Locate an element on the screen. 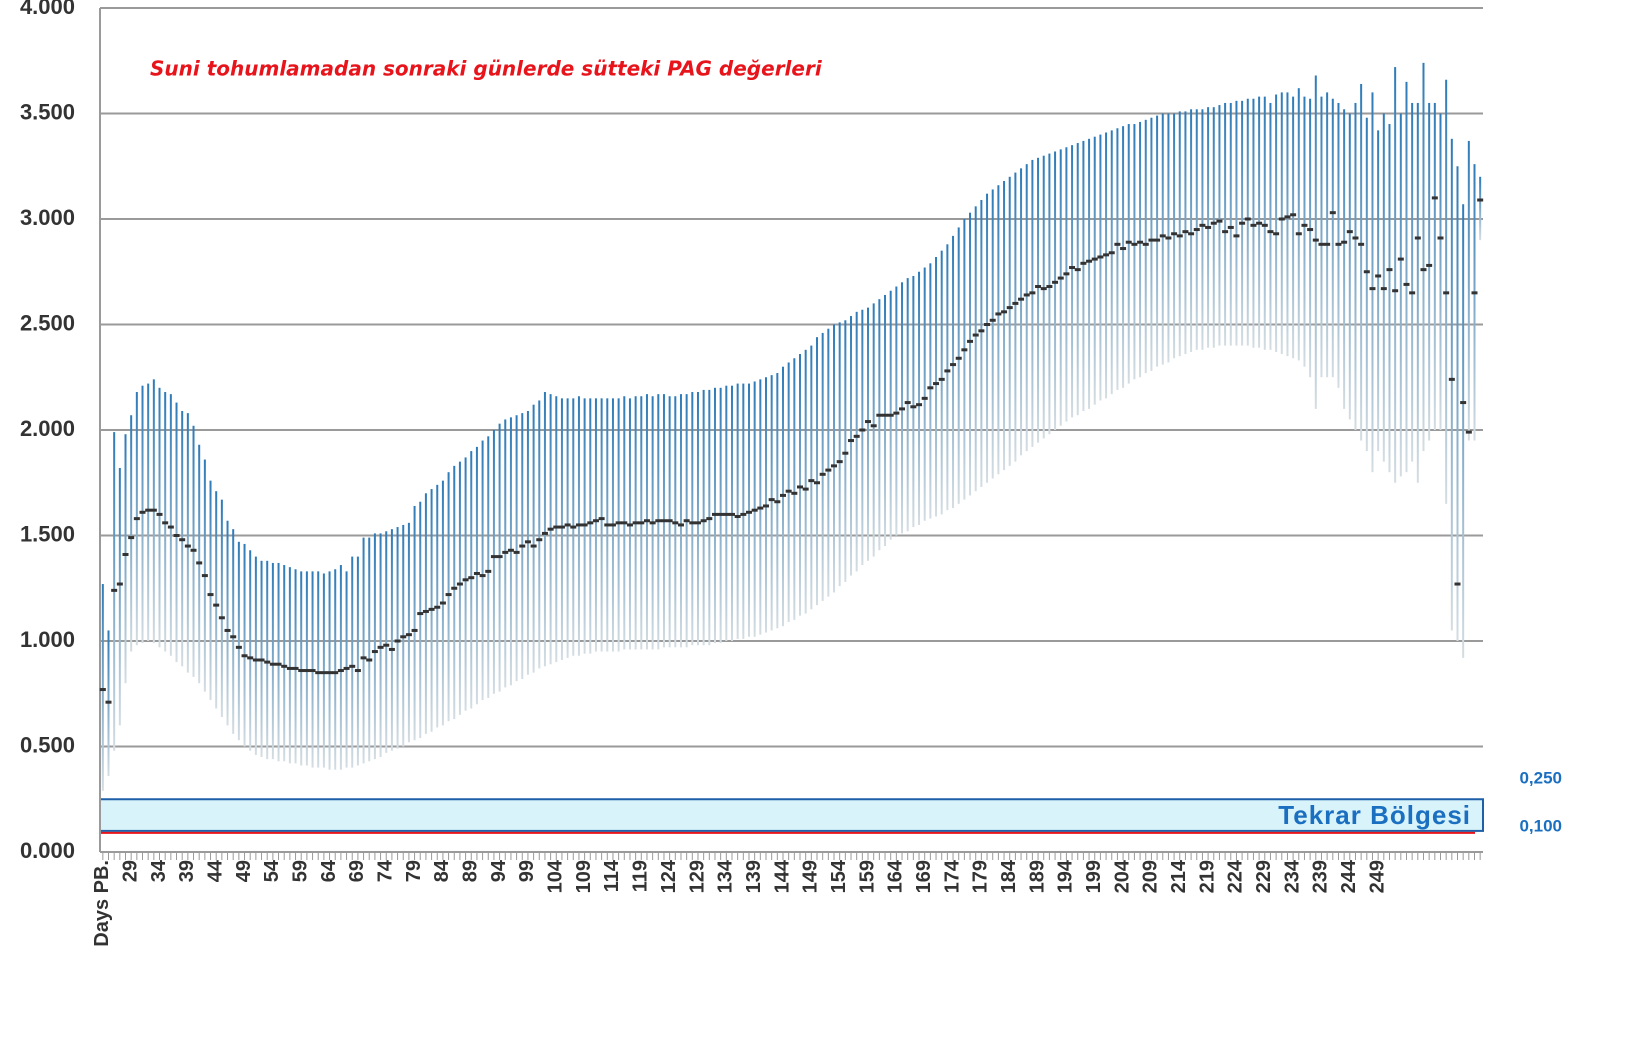 The image size is (1631, 1040). x-tick-label: 209 is located at coordinates (1151, 876).